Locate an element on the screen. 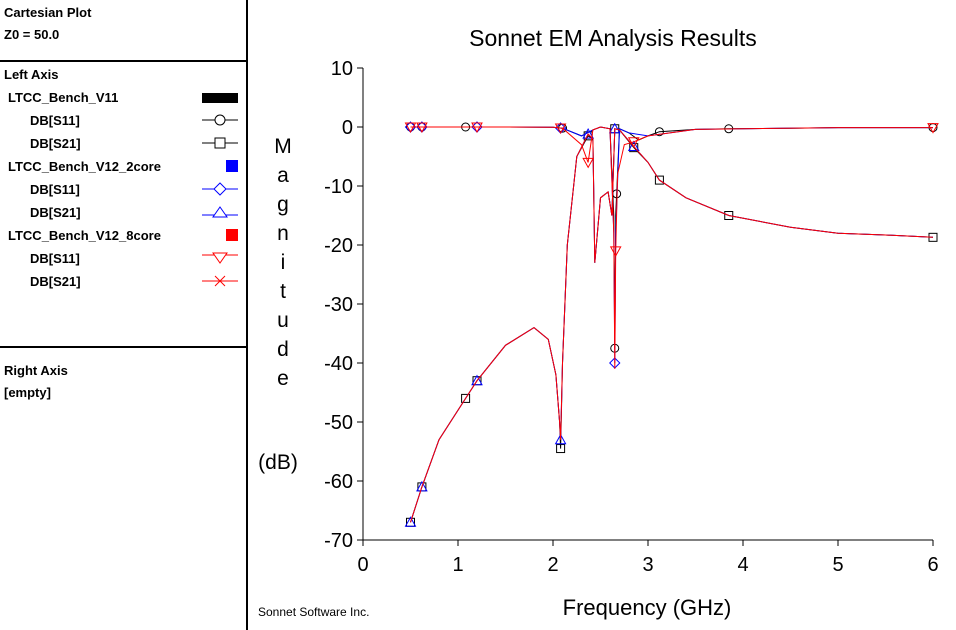 This screenshot has height=630, width=956. x-axis-label: Frequency (GHz) is located at coordinates (647, 607).